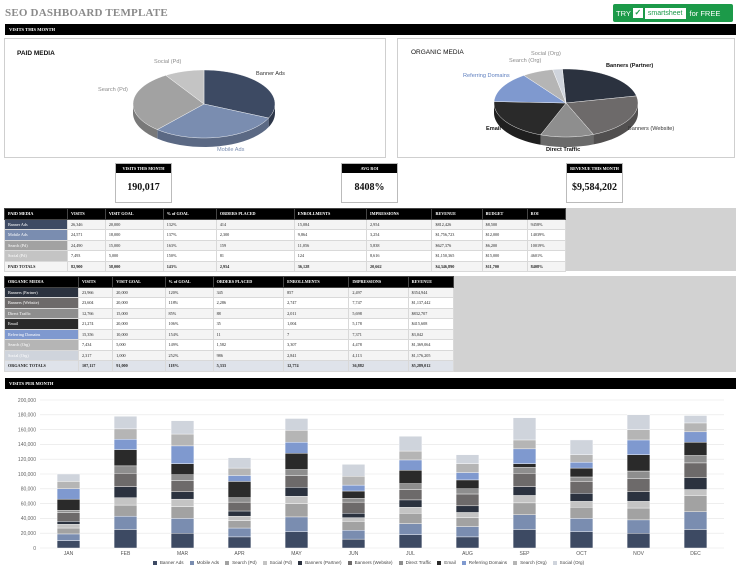  Describe the element at coordinates (95, 303) in the screenshot. I see `organic-cell: 23,604` at that location.